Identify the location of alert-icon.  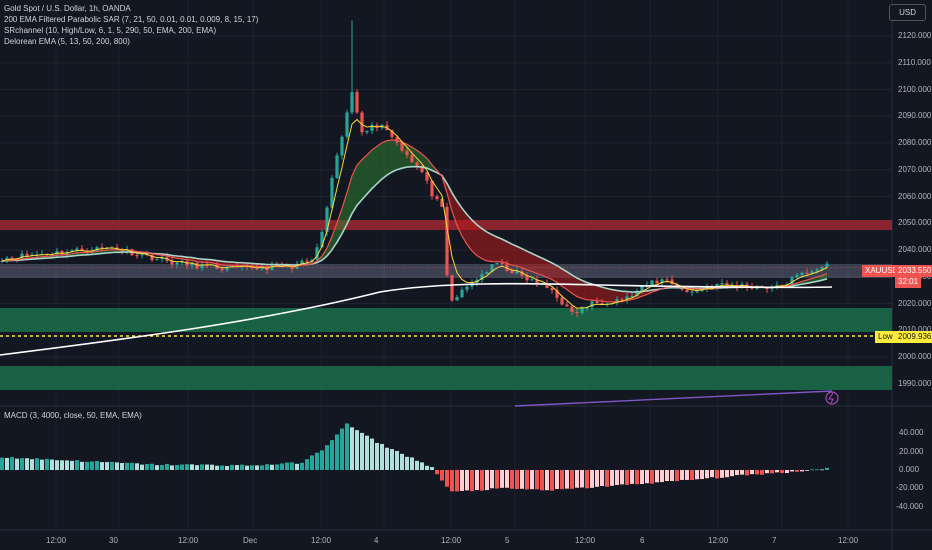
(832, 398).